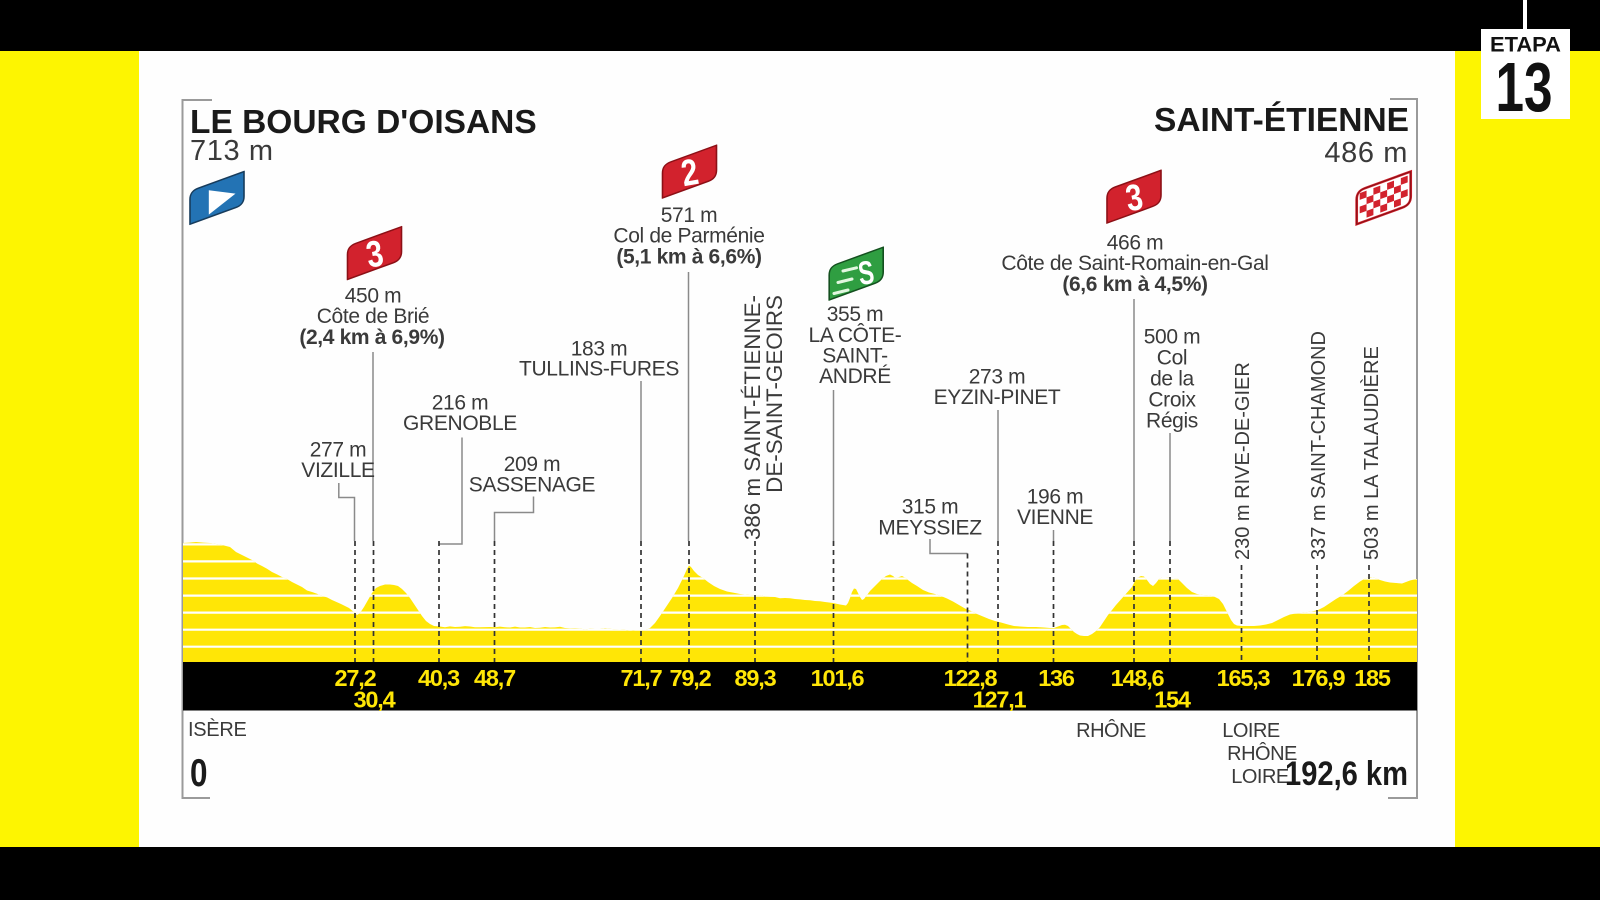  What do you see at coordinates (375, 700) in the screenshot?
I see `svg-text: 30,4` at bounding box center [375, 700].